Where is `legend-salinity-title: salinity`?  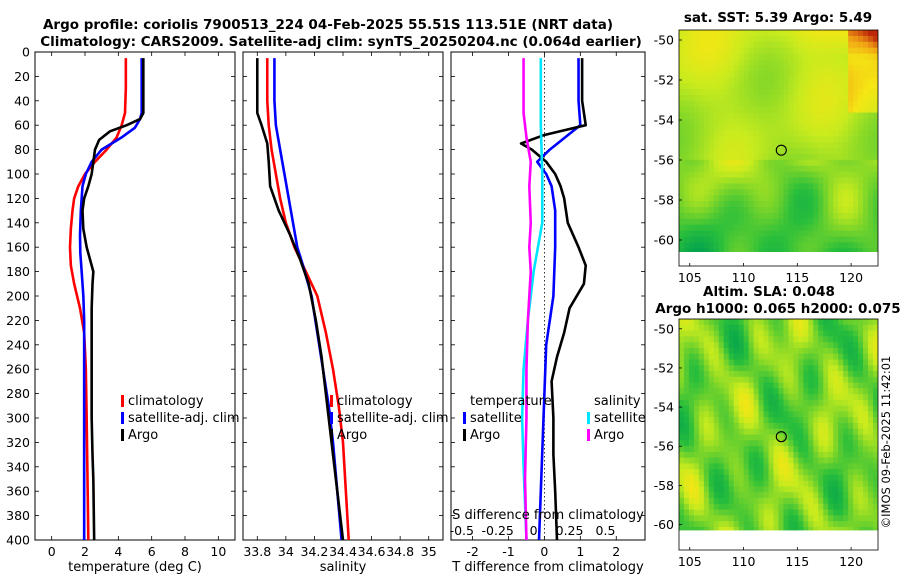
legend-salinity-title: salinity is located at coordinates (617, 401).